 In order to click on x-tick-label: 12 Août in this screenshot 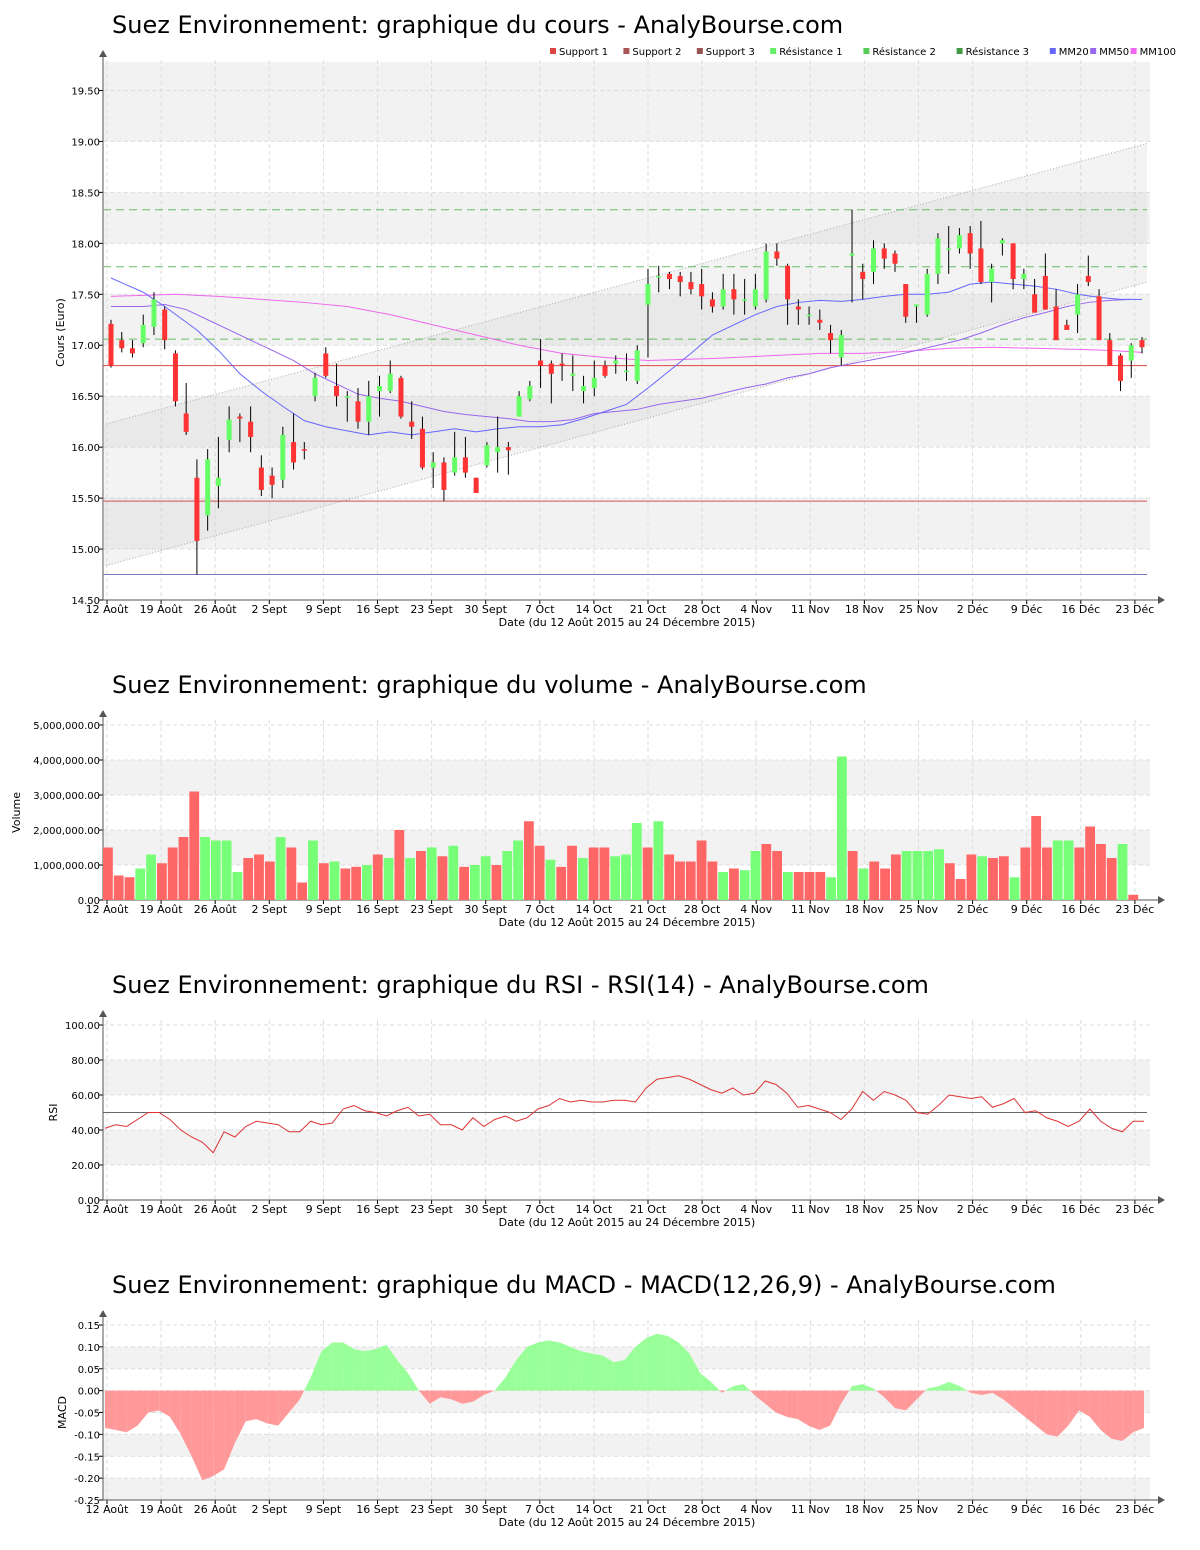, I will do `click(108, 1209)`.